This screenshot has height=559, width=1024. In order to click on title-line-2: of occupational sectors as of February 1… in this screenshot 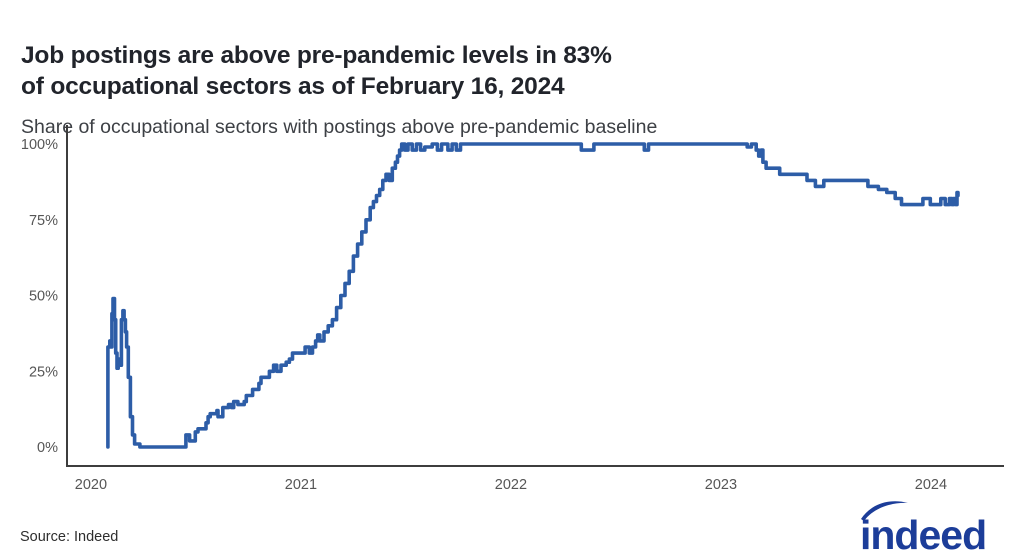, I will do `click(293, 86)`.